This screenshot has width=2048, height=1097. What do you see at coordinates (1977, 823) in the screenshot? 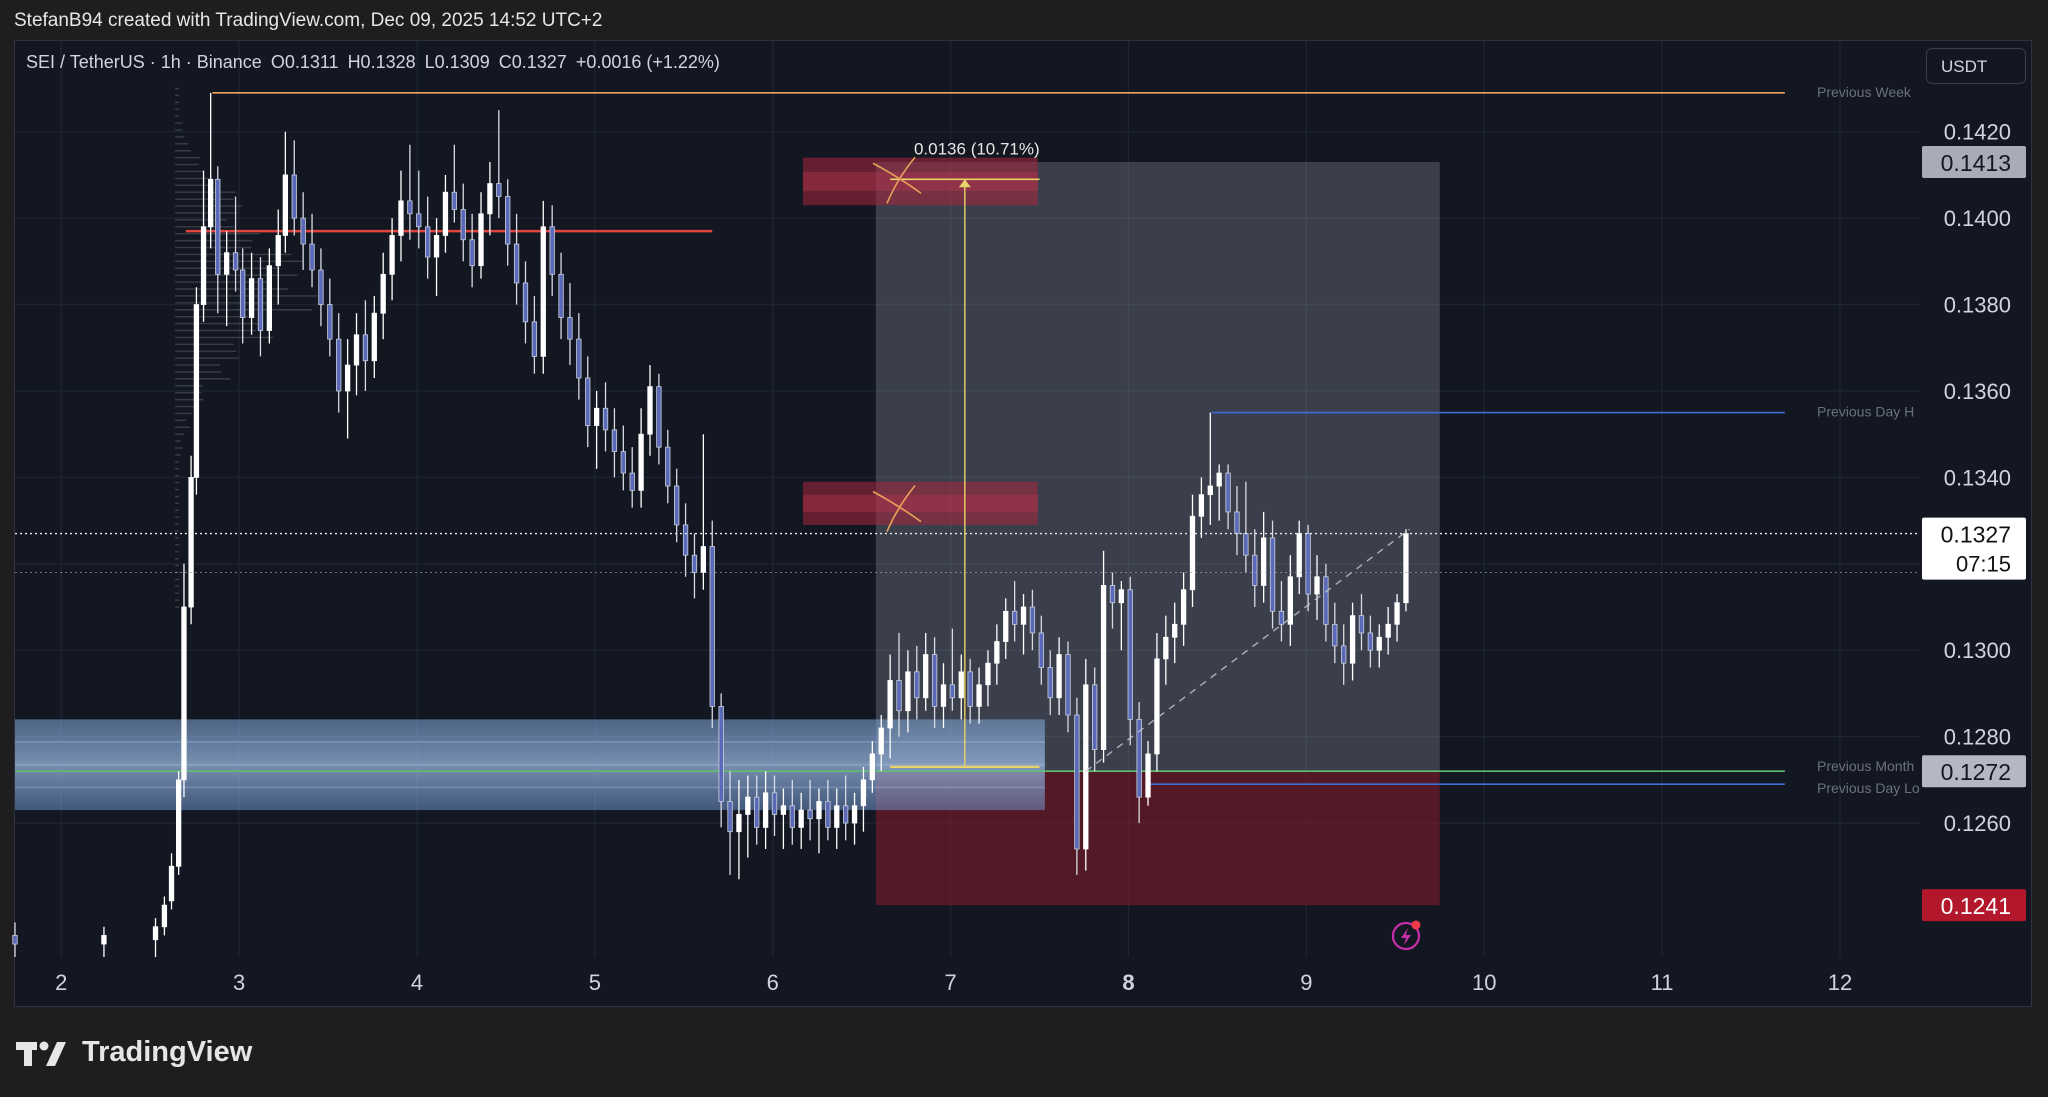
I see `y-tick-label: 0.1260` at bounding box center [1977, 823].